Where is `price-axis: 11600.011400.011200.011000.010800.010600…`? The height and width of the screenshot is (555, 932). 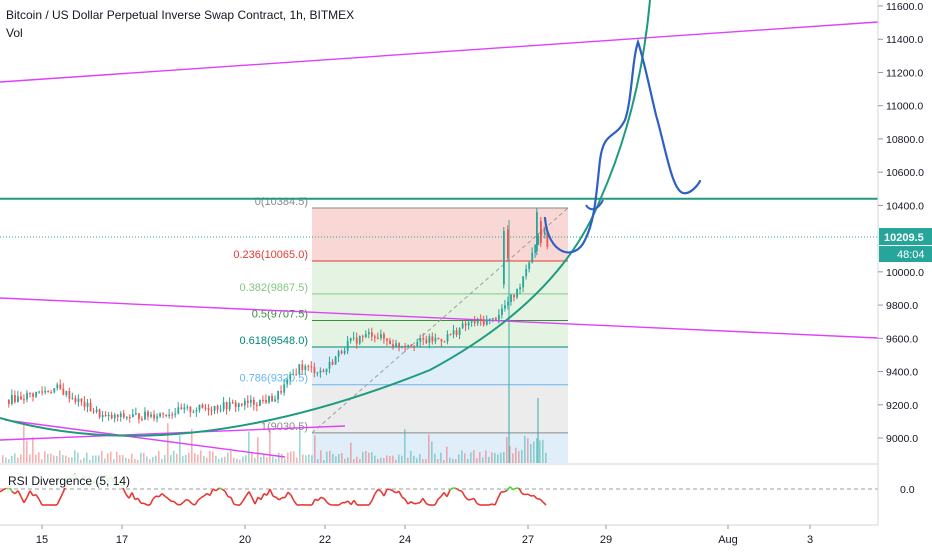 price-axis: 11600.011400.011200.011000.010800.010600… is located at coordinates (905, 275).